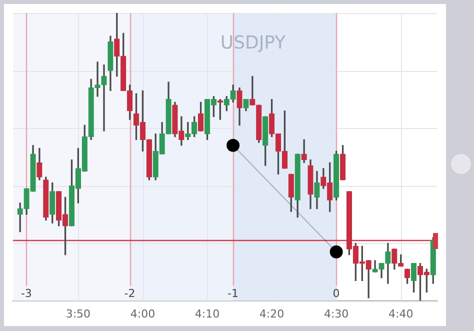 This screenshot has width=474, height=331. What do you see at coordinates (130, 293) in the screenshot?
I see `x2-tick-label: -2` at bounding box center [130, 293].